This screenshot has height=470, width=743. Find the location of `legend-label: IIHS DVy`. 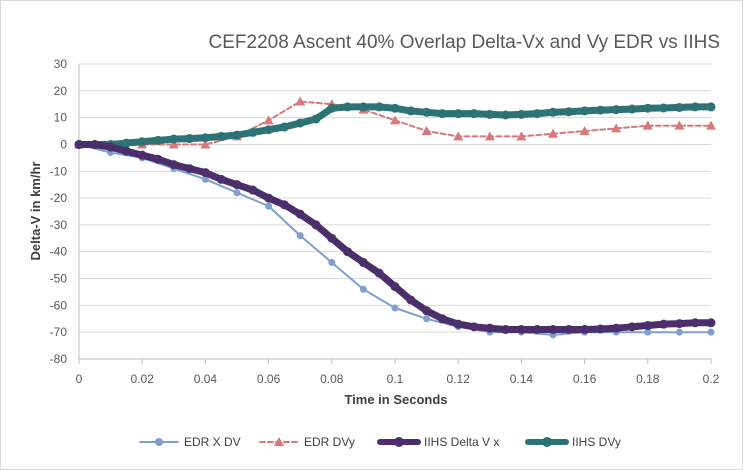

legend-label: IIHS DVy is located at coordinates (596, 442).